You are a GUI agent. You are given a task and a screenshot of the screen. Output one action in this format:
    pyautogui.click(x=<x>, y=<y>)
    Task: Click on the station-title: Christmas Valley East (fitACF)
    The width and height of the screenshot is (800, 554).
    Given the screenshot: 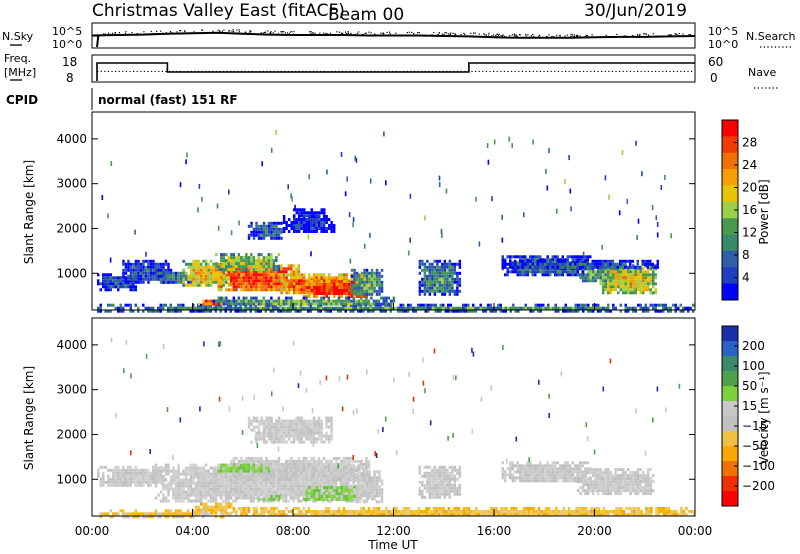 What is the action you would take?
    pyautogui.click(x=218, y=11)
    